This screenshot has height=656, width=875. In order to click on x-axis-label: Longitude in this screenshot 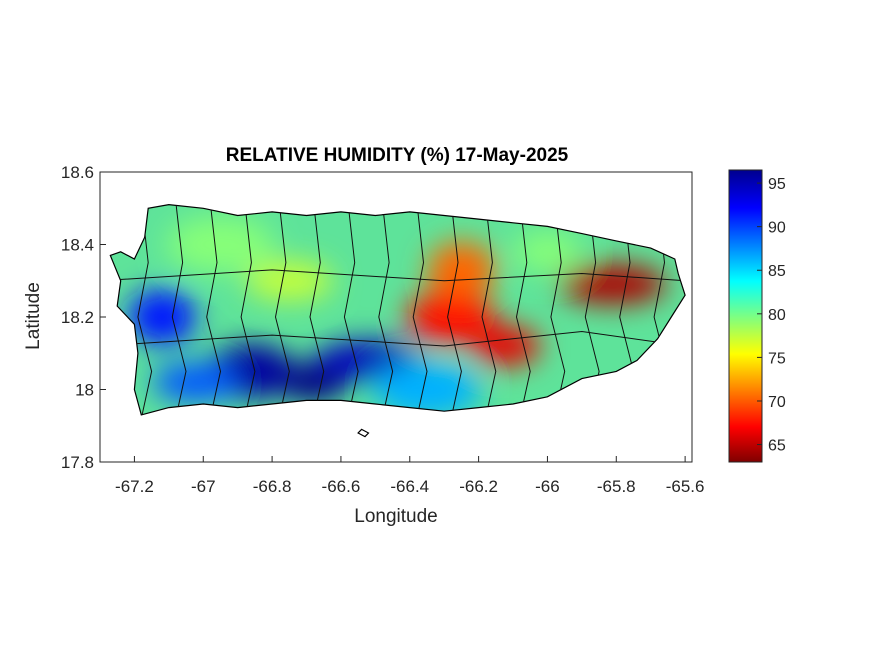, I will do `click(395, 516)`.